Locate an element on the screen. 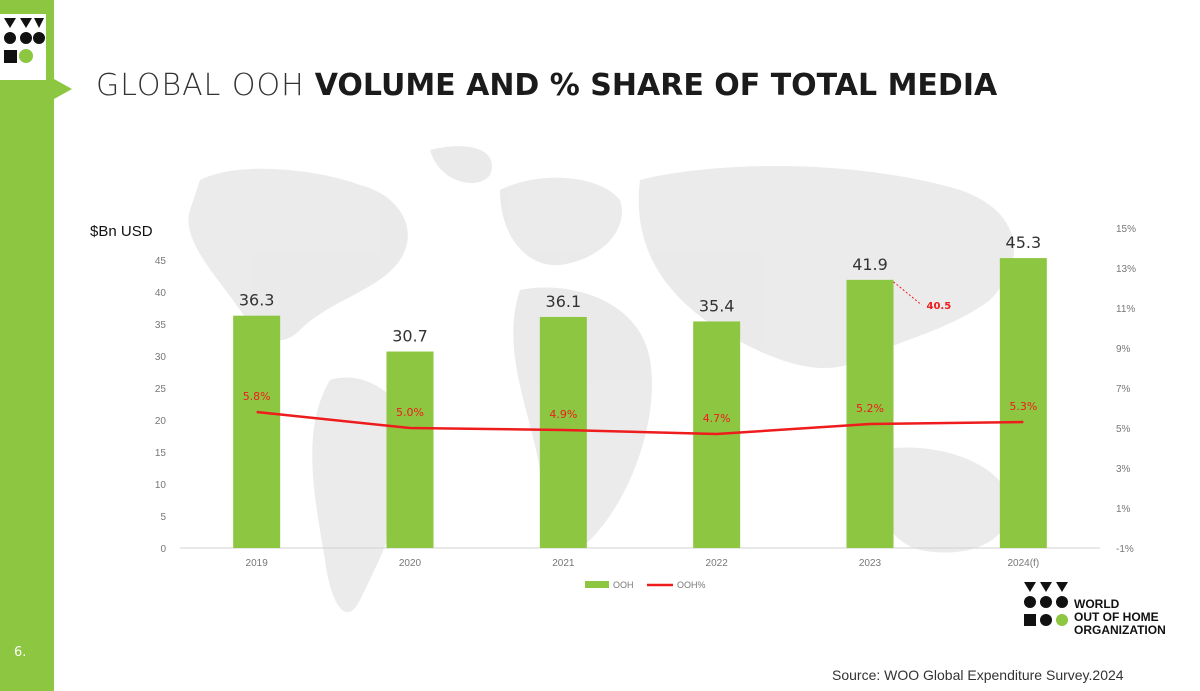  org-name: WORLD OUT OF HOME ORGANIZATION is located at coordinates (1120, 617).